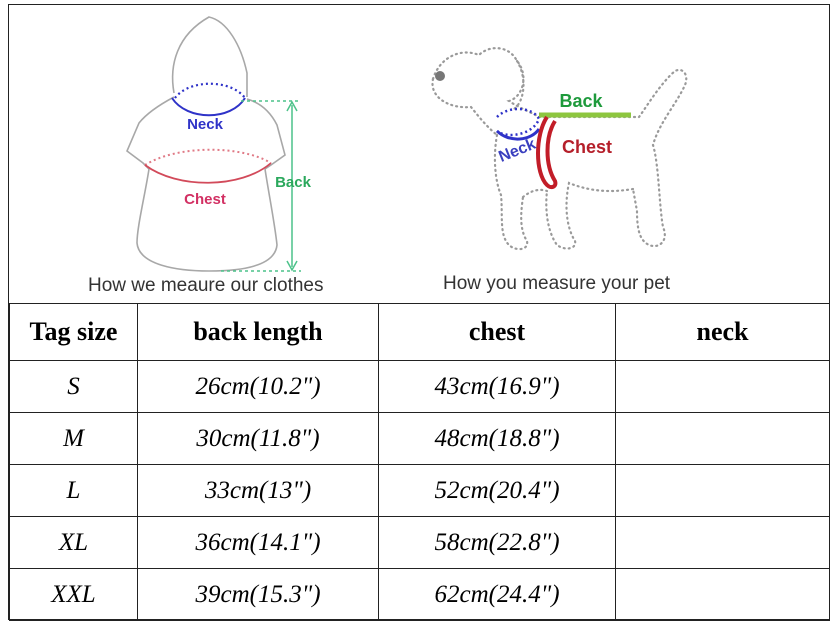 The height and width of the screenshot is (622, 837). Describe the element at coordinates (557, 283) in the screenshot. I see `pet-caption: How you measure your pet` at that location.